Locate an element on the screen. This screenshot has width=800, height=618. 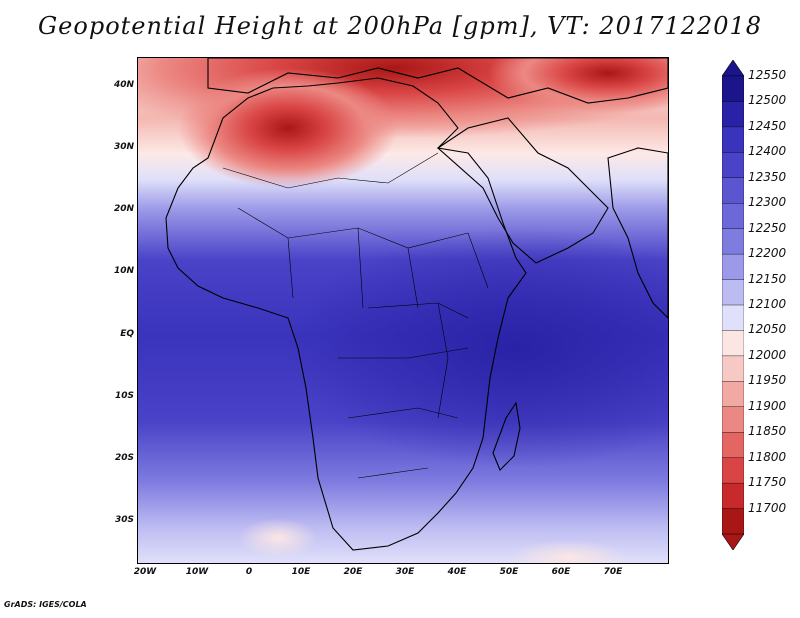
lon-label-10e: 10E is located at coordinates (301, 572).